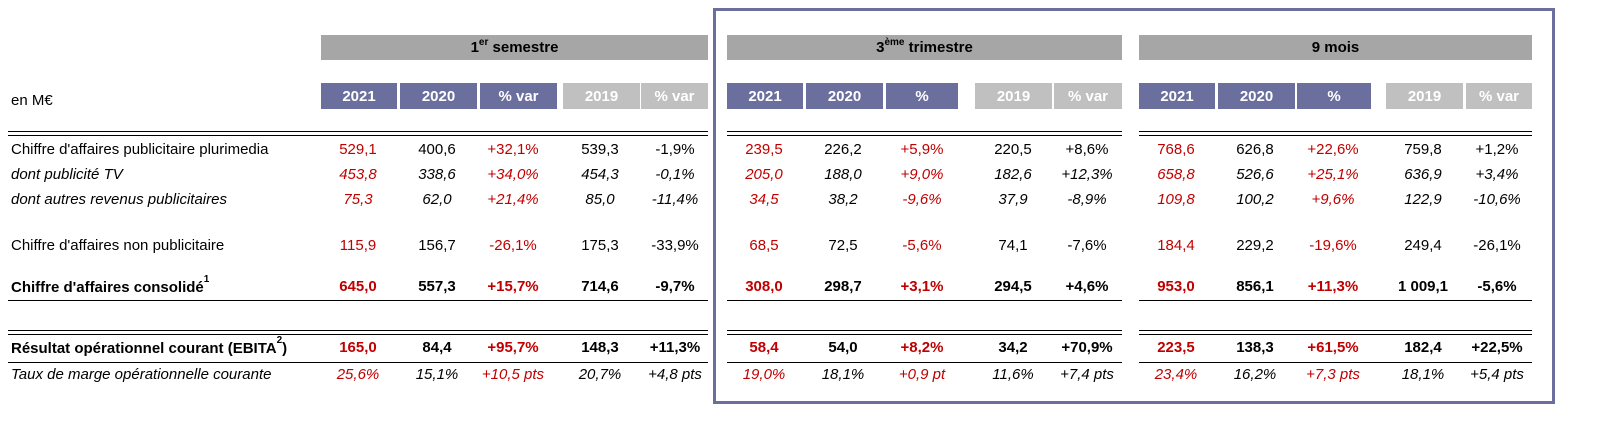 This screenshot has height=427, width=1623. What do you see at coordinates (474, 47) in the screenshot?
I see `band-text: 1` at bounding box center [474, 47].